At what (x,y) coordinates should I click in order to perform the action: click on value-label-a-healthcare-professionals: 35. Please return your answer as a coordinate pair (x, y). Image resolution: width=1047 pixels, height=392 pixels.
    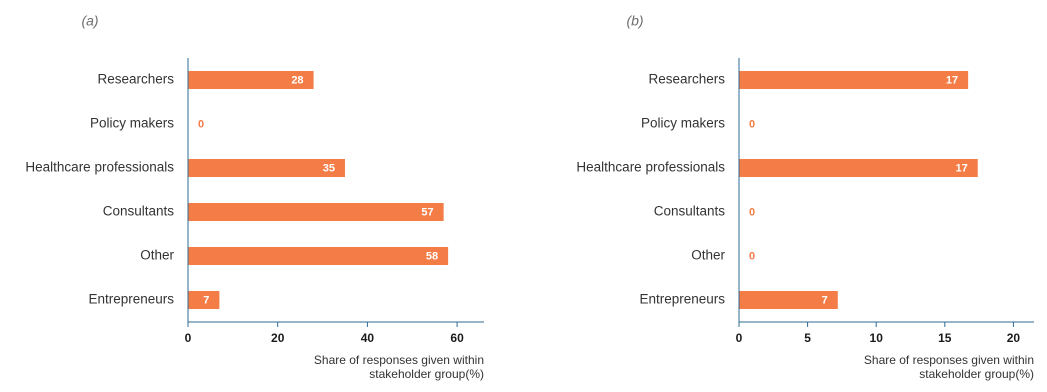
    Looking at the image, I should click on (329, 168).